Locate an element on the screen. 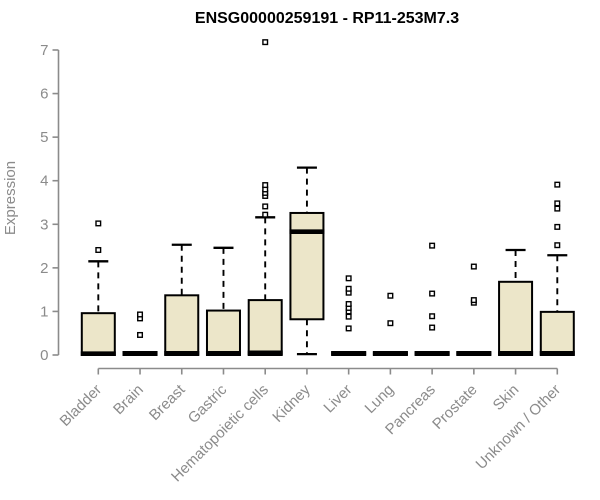  y-tick-label: 4 is located at coordinates (44, 181).